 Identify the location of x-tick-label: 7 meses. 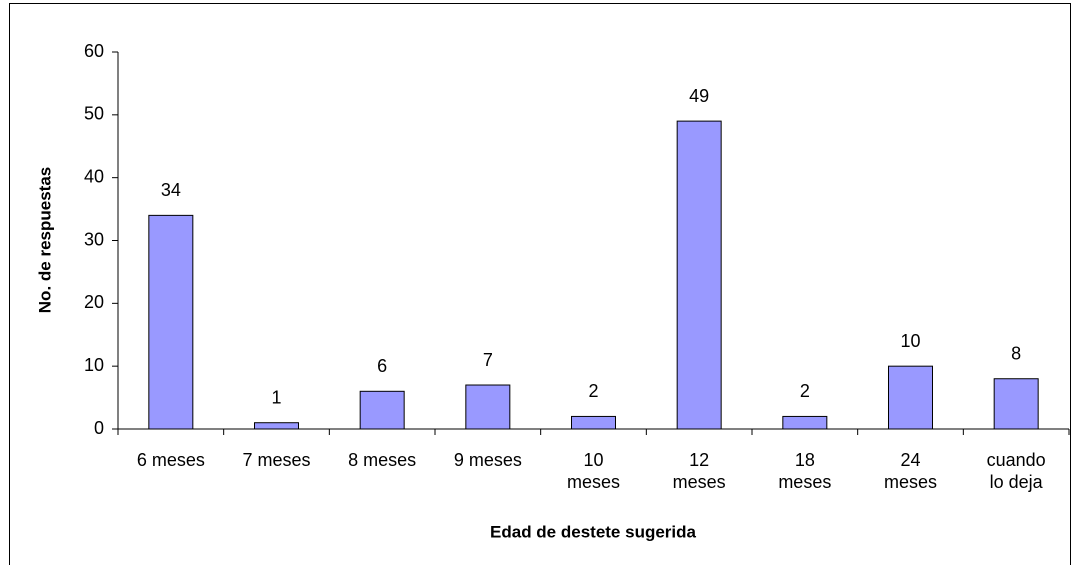
(276, 460).